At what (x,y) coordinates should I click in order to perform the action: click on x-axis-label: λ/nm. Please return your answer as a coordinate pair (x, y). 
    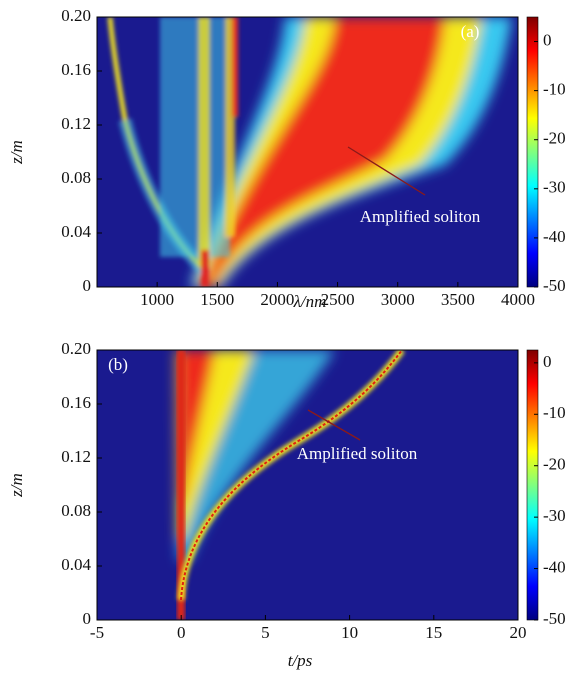
    Looking at the image, I should click on (310, 301).